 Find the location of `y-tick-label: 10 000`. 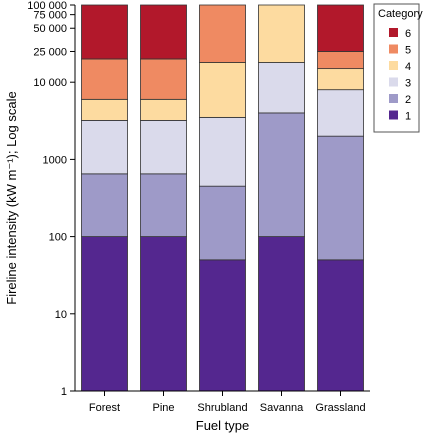

y-tick-label: 10 000 is located at coordinates (50, 83).